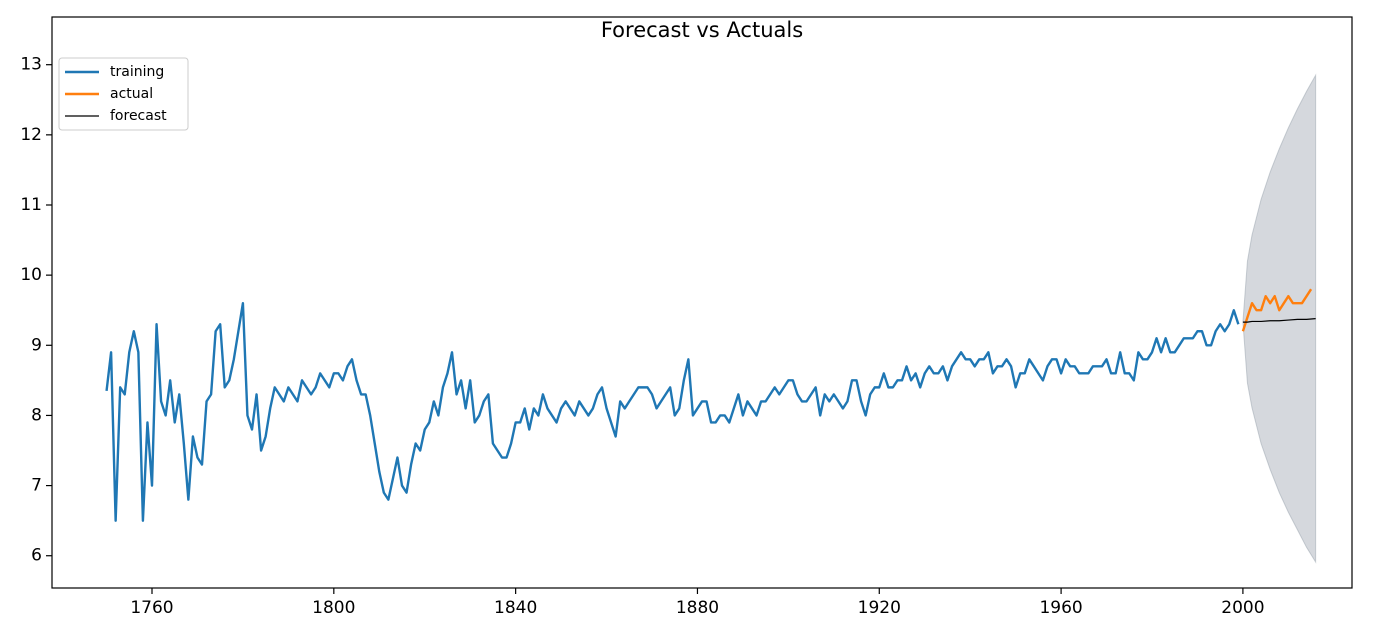 This screenshot has height=641, width=1400. I want to click on x-tick-label: 1920, so click(879, 608).